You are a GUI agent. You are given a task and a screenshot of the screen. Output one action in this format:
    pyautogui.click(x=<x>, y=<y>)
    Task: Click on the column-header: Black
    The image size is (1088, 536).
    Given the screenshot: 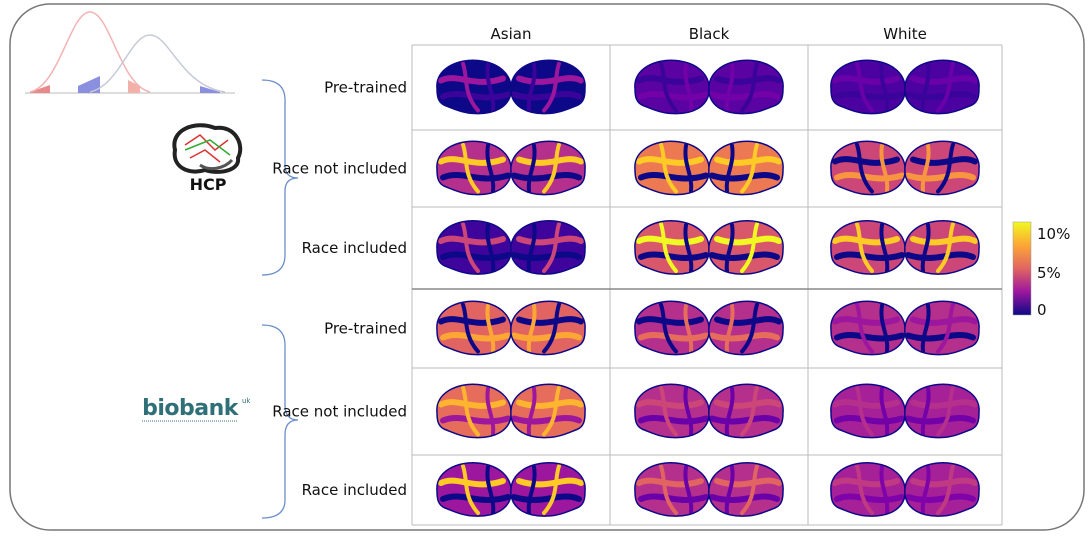 What is the action you would take?
    pyautogui.click(x=709, y=34)
    